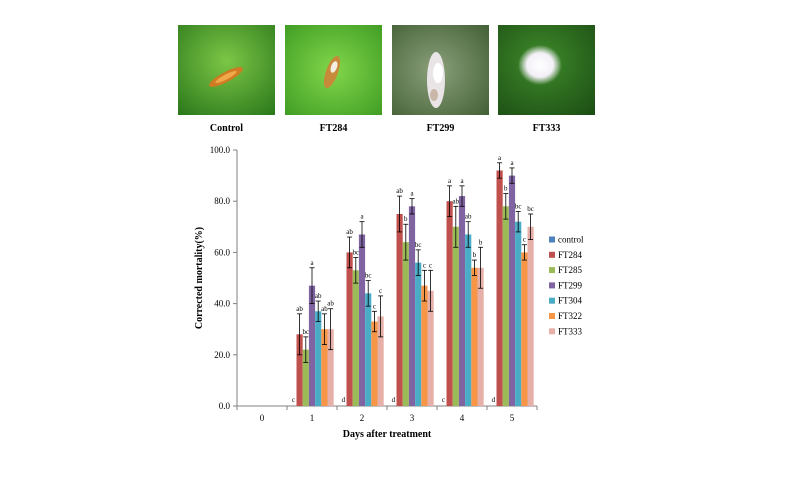 The width and height of the screenshot is (800, 479). I want to click on y-tick-label: 80.0, so click(222, 201).